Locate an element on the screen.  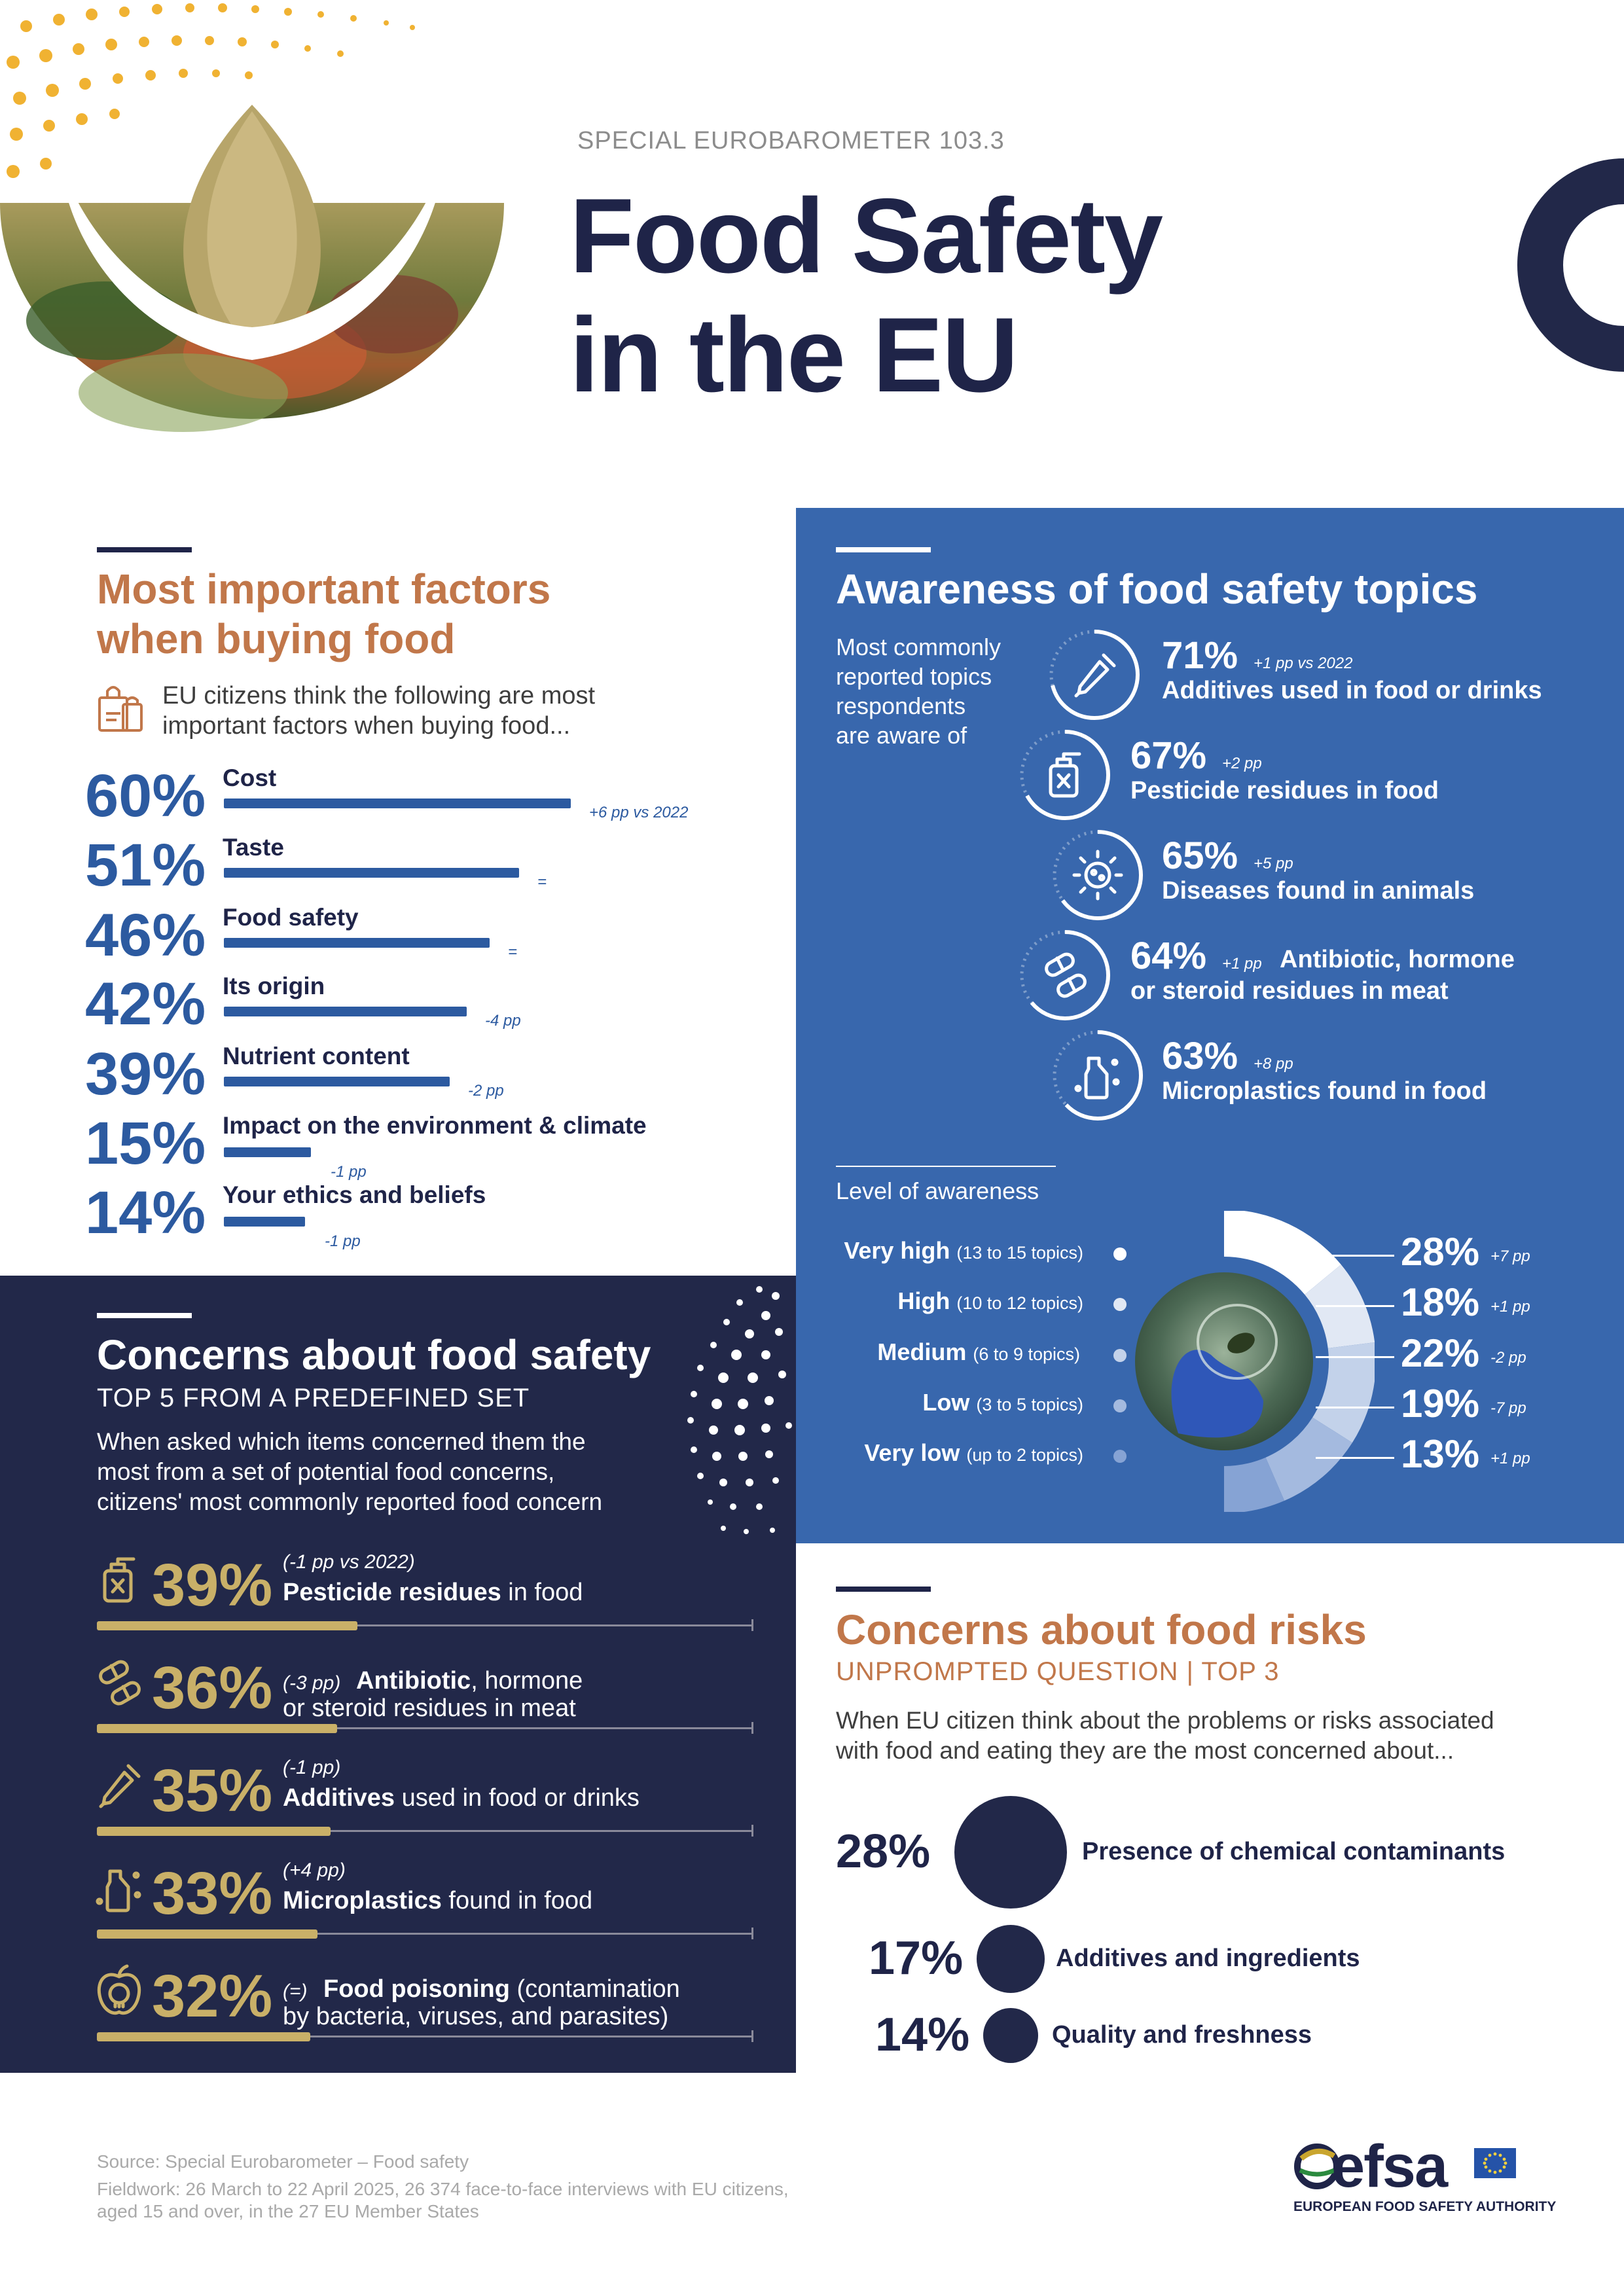
pills-icon-glyph is located at coordinates (120, 1683).